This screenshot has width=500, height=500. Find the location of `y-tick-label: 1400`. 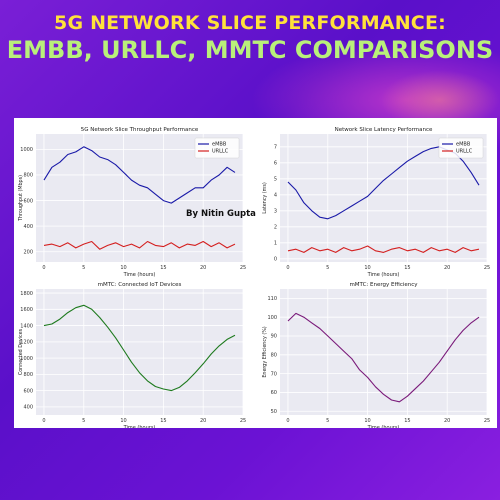

y-tick-label: 1400 is located at coordinates (26, 326).